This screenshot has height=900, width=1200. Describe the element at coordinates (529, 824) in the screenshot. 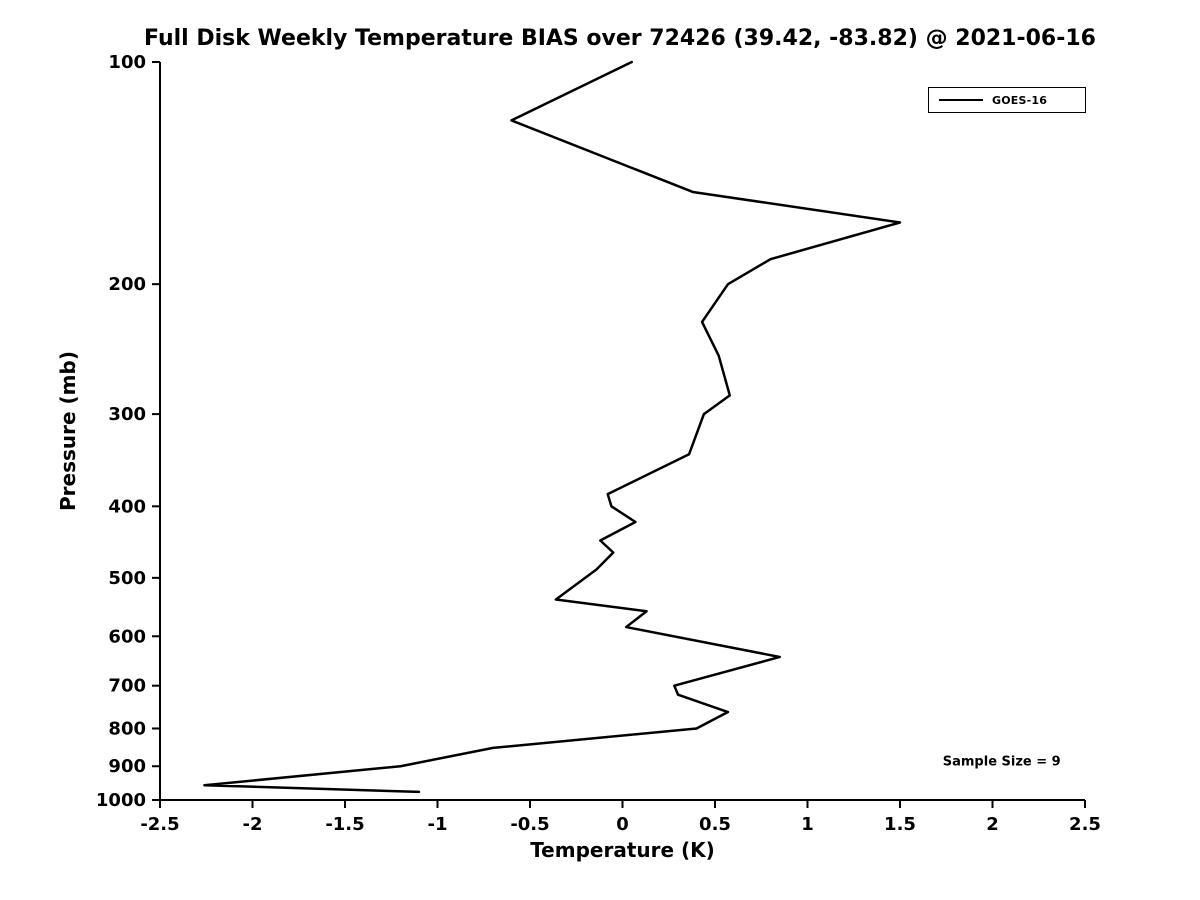

I see `x-tick-label: -0.5` at that location.